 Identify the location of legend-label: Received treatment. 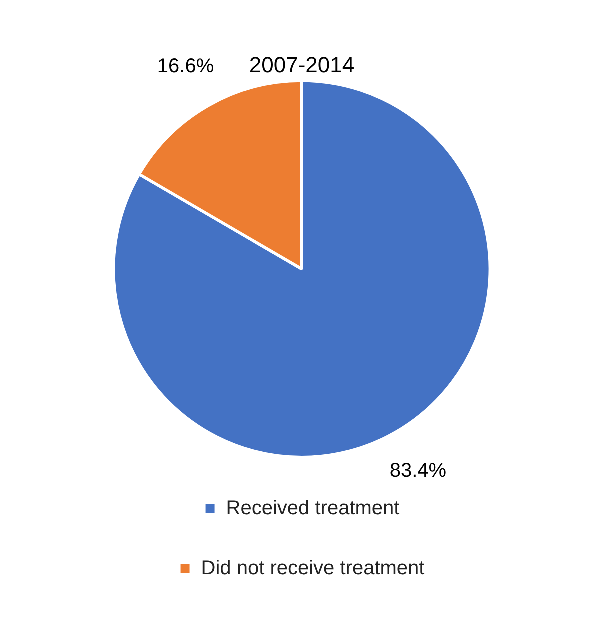
(313, 509).